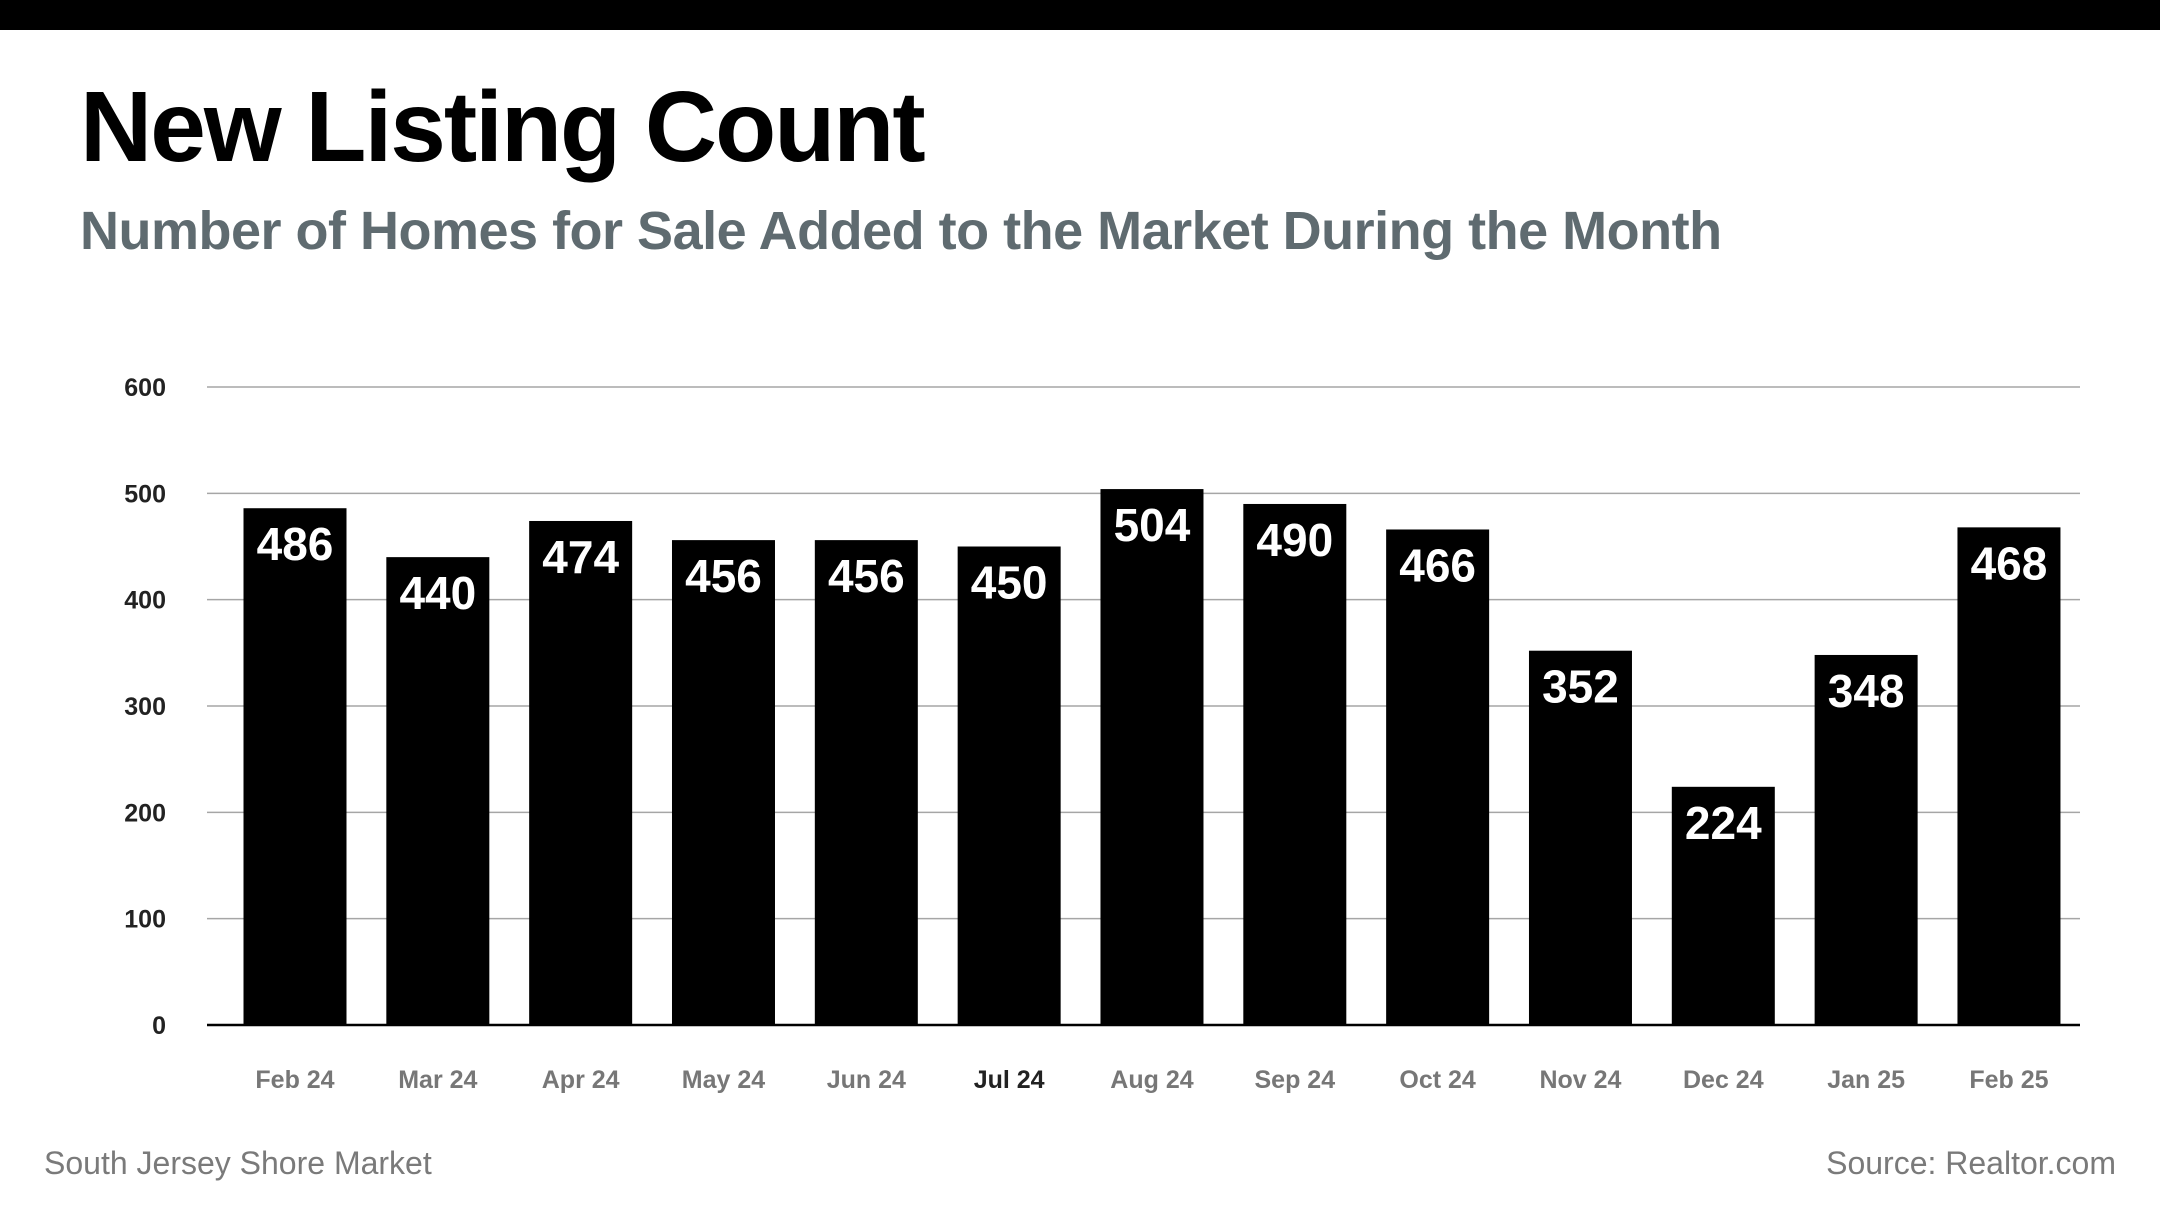 The width and height of the screenshot is (2160, 1215). I want to click on x-tick-label: Apr 24, so click(581, 1080).